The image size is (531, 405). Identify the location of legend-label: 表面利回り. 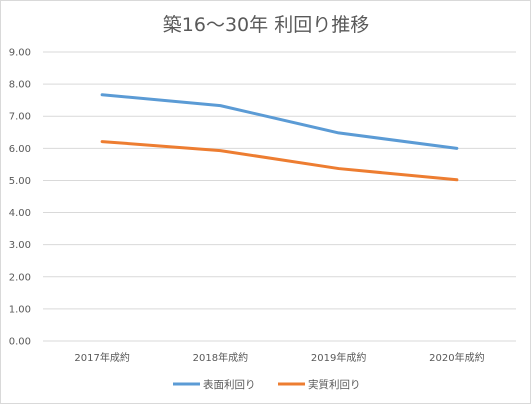
(229, 384).